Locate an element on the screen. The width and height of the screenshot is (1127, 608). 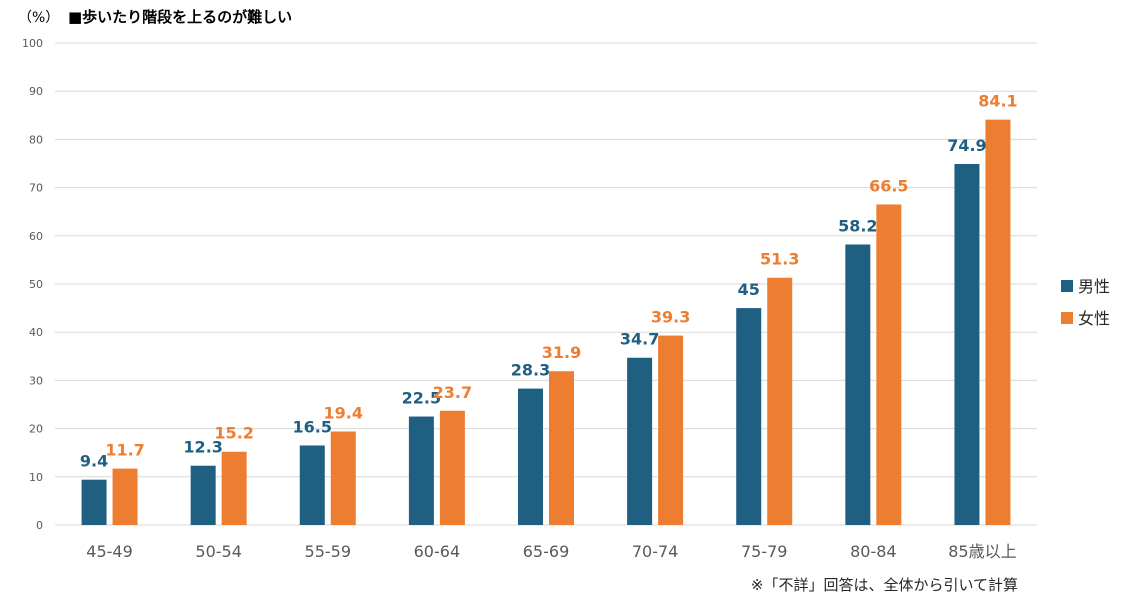
y-tick-label: 100 is located at coordinates (32, 43).